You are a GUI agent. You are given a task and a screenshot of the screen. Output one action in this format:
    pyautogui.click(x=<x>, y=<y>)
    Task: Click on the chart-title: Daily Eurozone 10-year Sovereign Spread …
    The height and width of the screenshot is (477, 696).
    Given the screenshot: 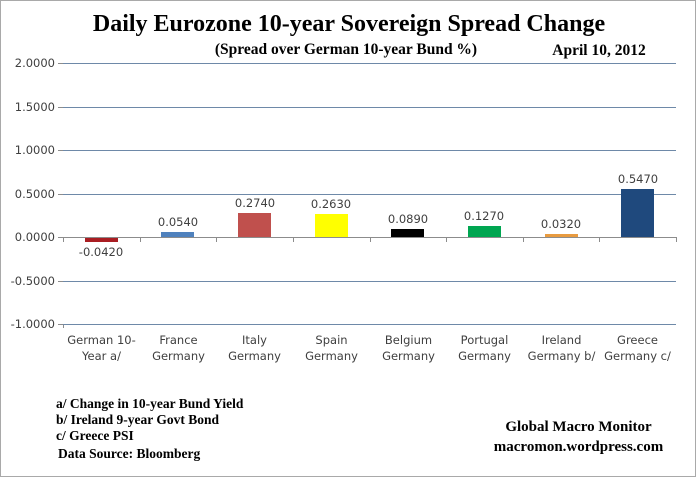 What is the action you would take?
    pyautogui.click(x=349, y=24)
    